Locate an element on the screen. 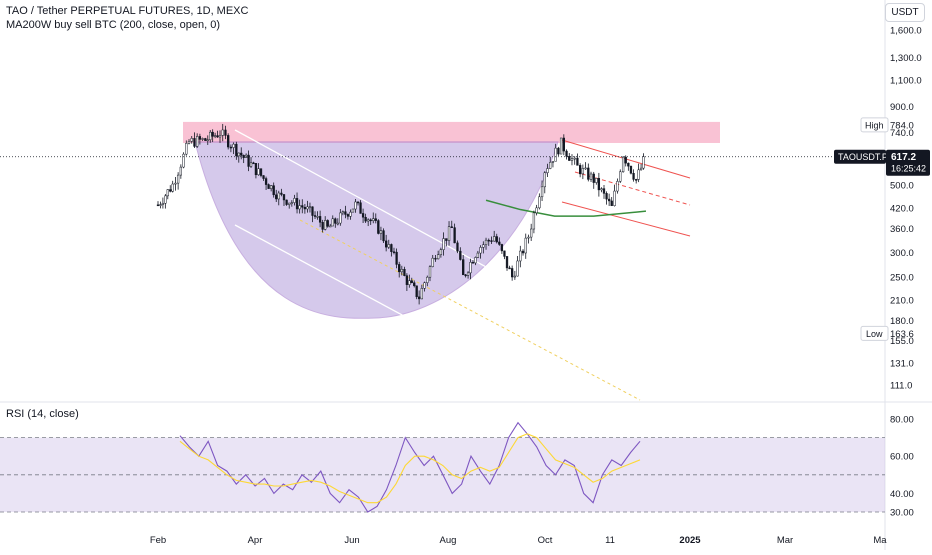  chart-title: TAO / Tether PERPETUAL FUTURES, 1D, MEXC is located at coordinates (127, 11).